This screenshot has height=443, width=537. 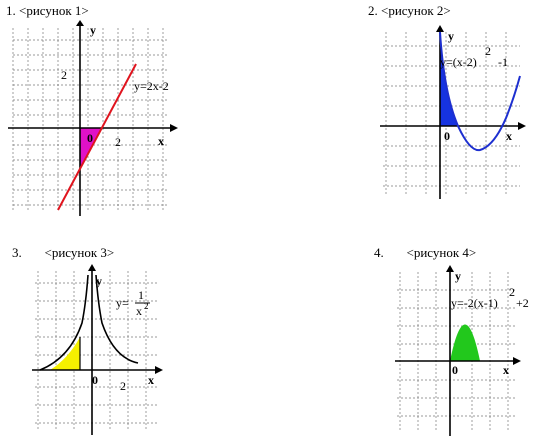 What do you see at coordinates (503, 62) in the screenshot?
I see `formula-tail: -1` at bounding box center [503, 62].